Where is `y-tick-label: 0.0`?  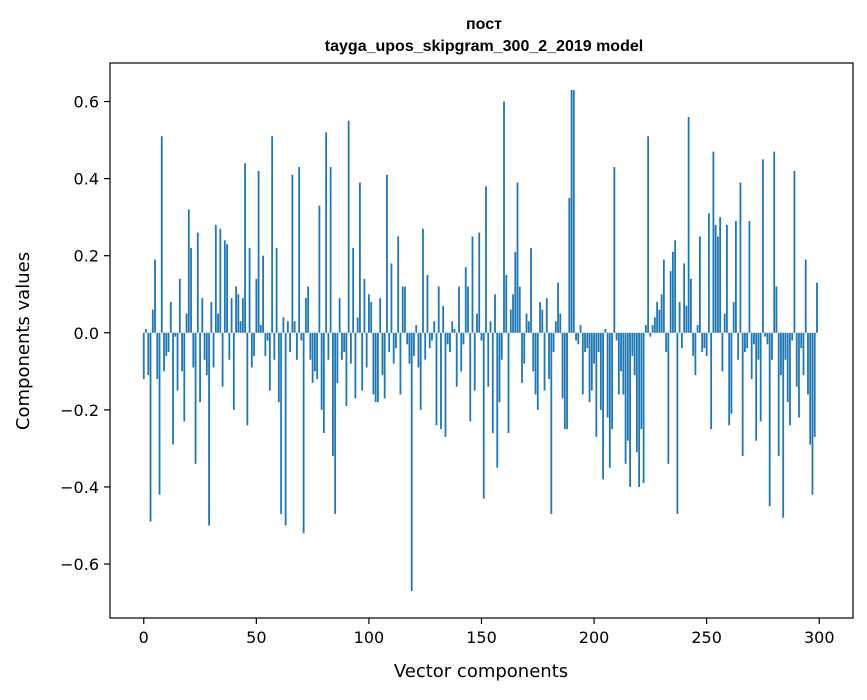
y-tick-label: 0.0 is located at coordinates (86, 333).